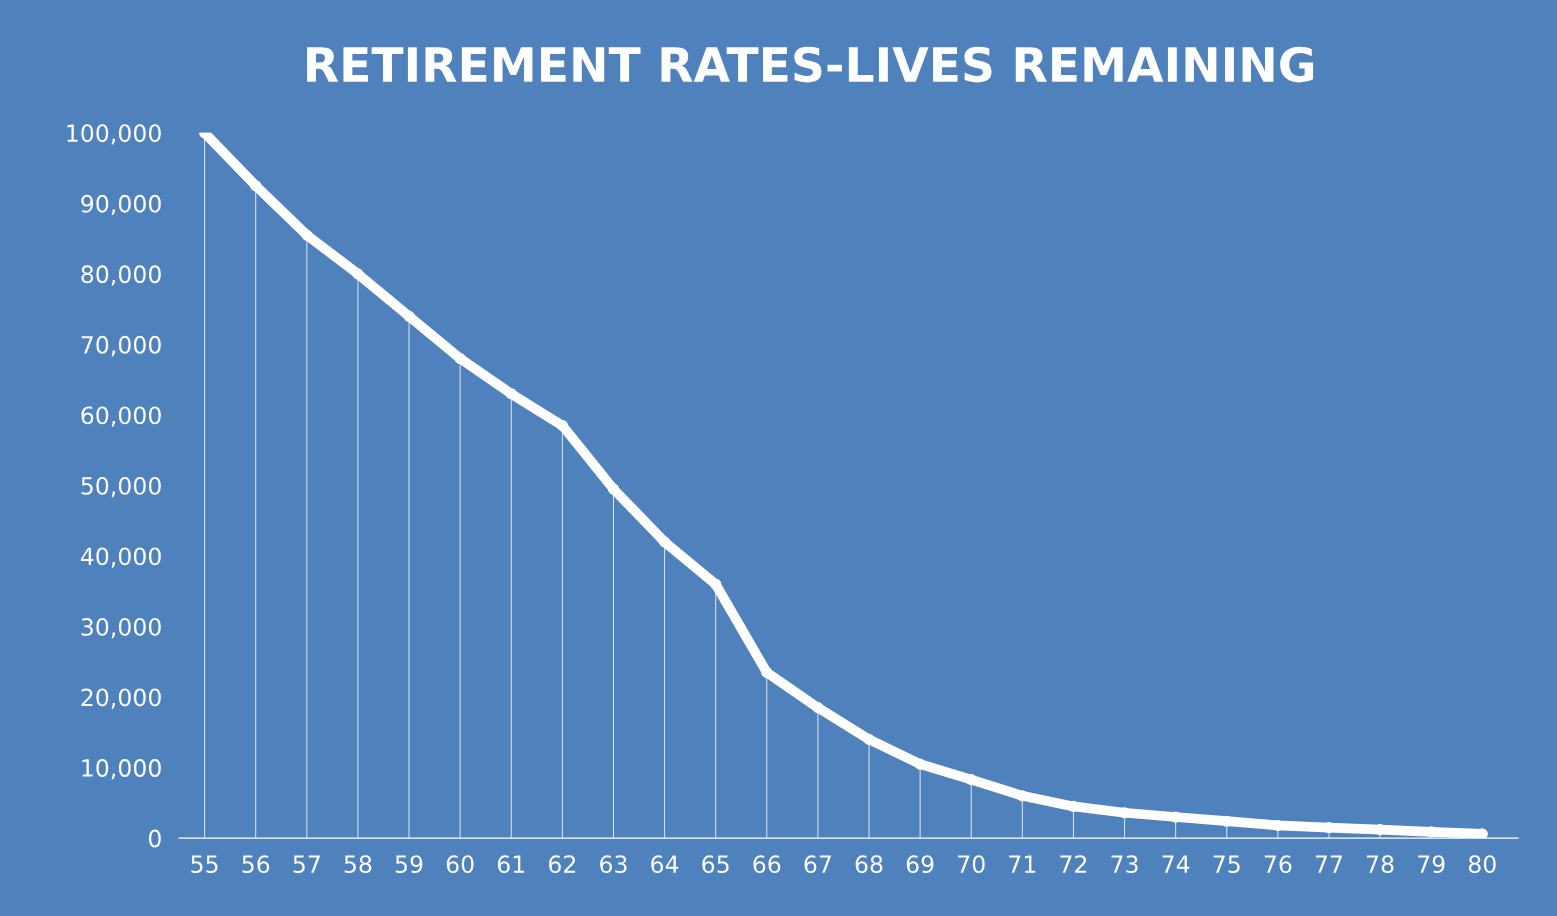 The width and height of the screenshot is (1557, 916). What do you see at coordinates (409, 864) in the screenshot?
I see `x-tick-label: 59` at bounding box center [409, 864].